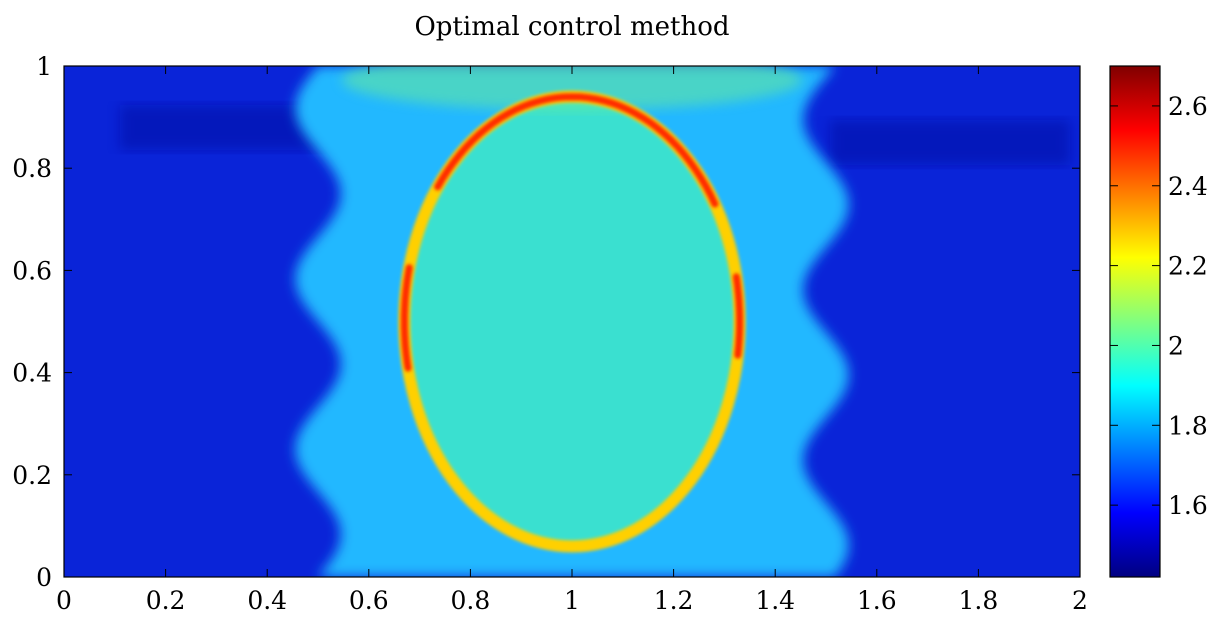 The image size is (1226, 619). Describe the element at coordinates (32, 270) in the screenshot. I see `y-tick-label: 0.6` at that location.